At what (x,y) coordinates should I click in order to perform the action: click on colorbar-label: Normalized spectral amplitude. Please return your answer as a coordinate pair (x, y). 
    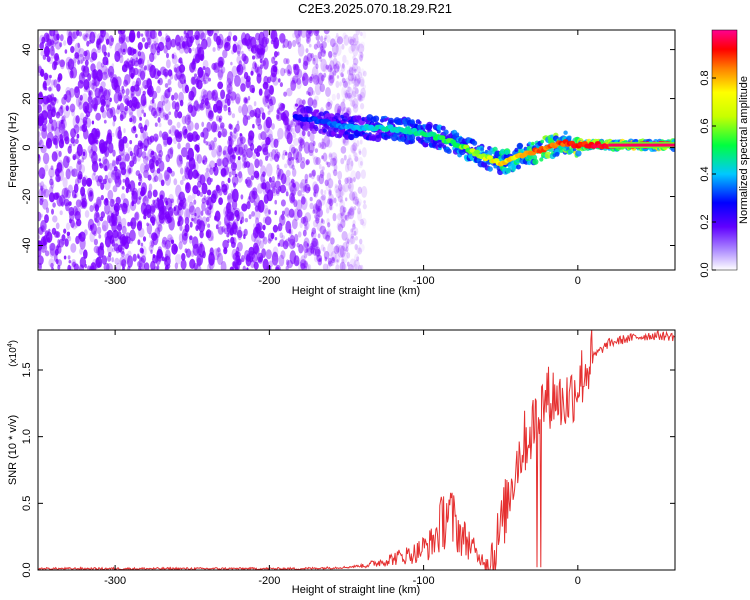
    Looking at the image, I should click on (744, 150).